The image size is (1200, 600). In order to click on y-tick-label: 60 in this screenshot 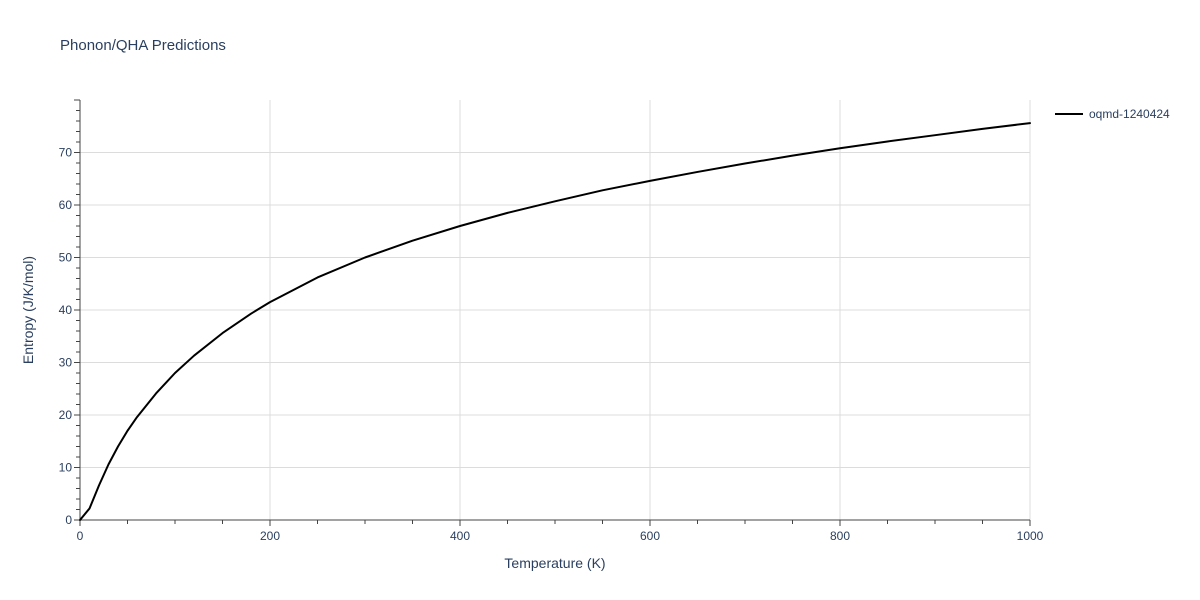, I will do `click(66, 205)`.